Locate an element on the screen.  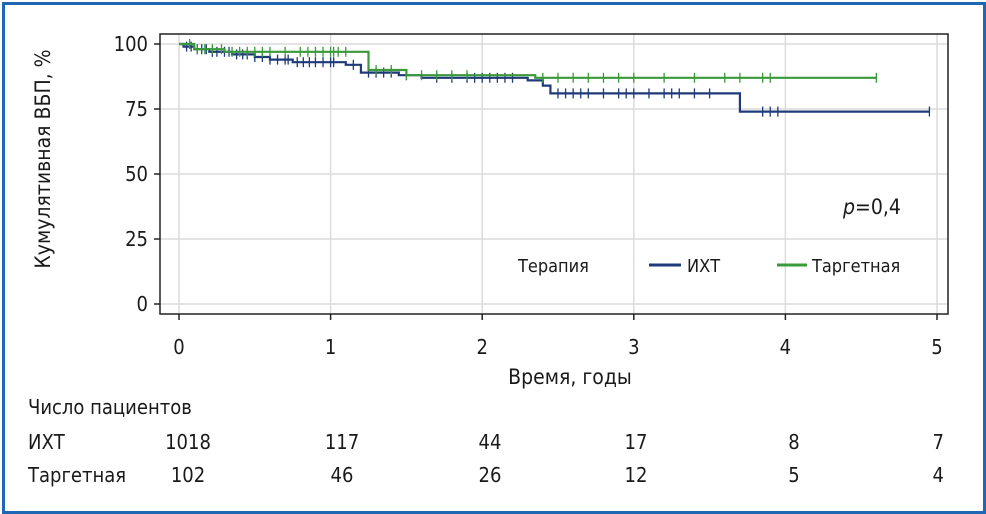
risk-value-ixt: 44 is located at coordinates (490, 442).